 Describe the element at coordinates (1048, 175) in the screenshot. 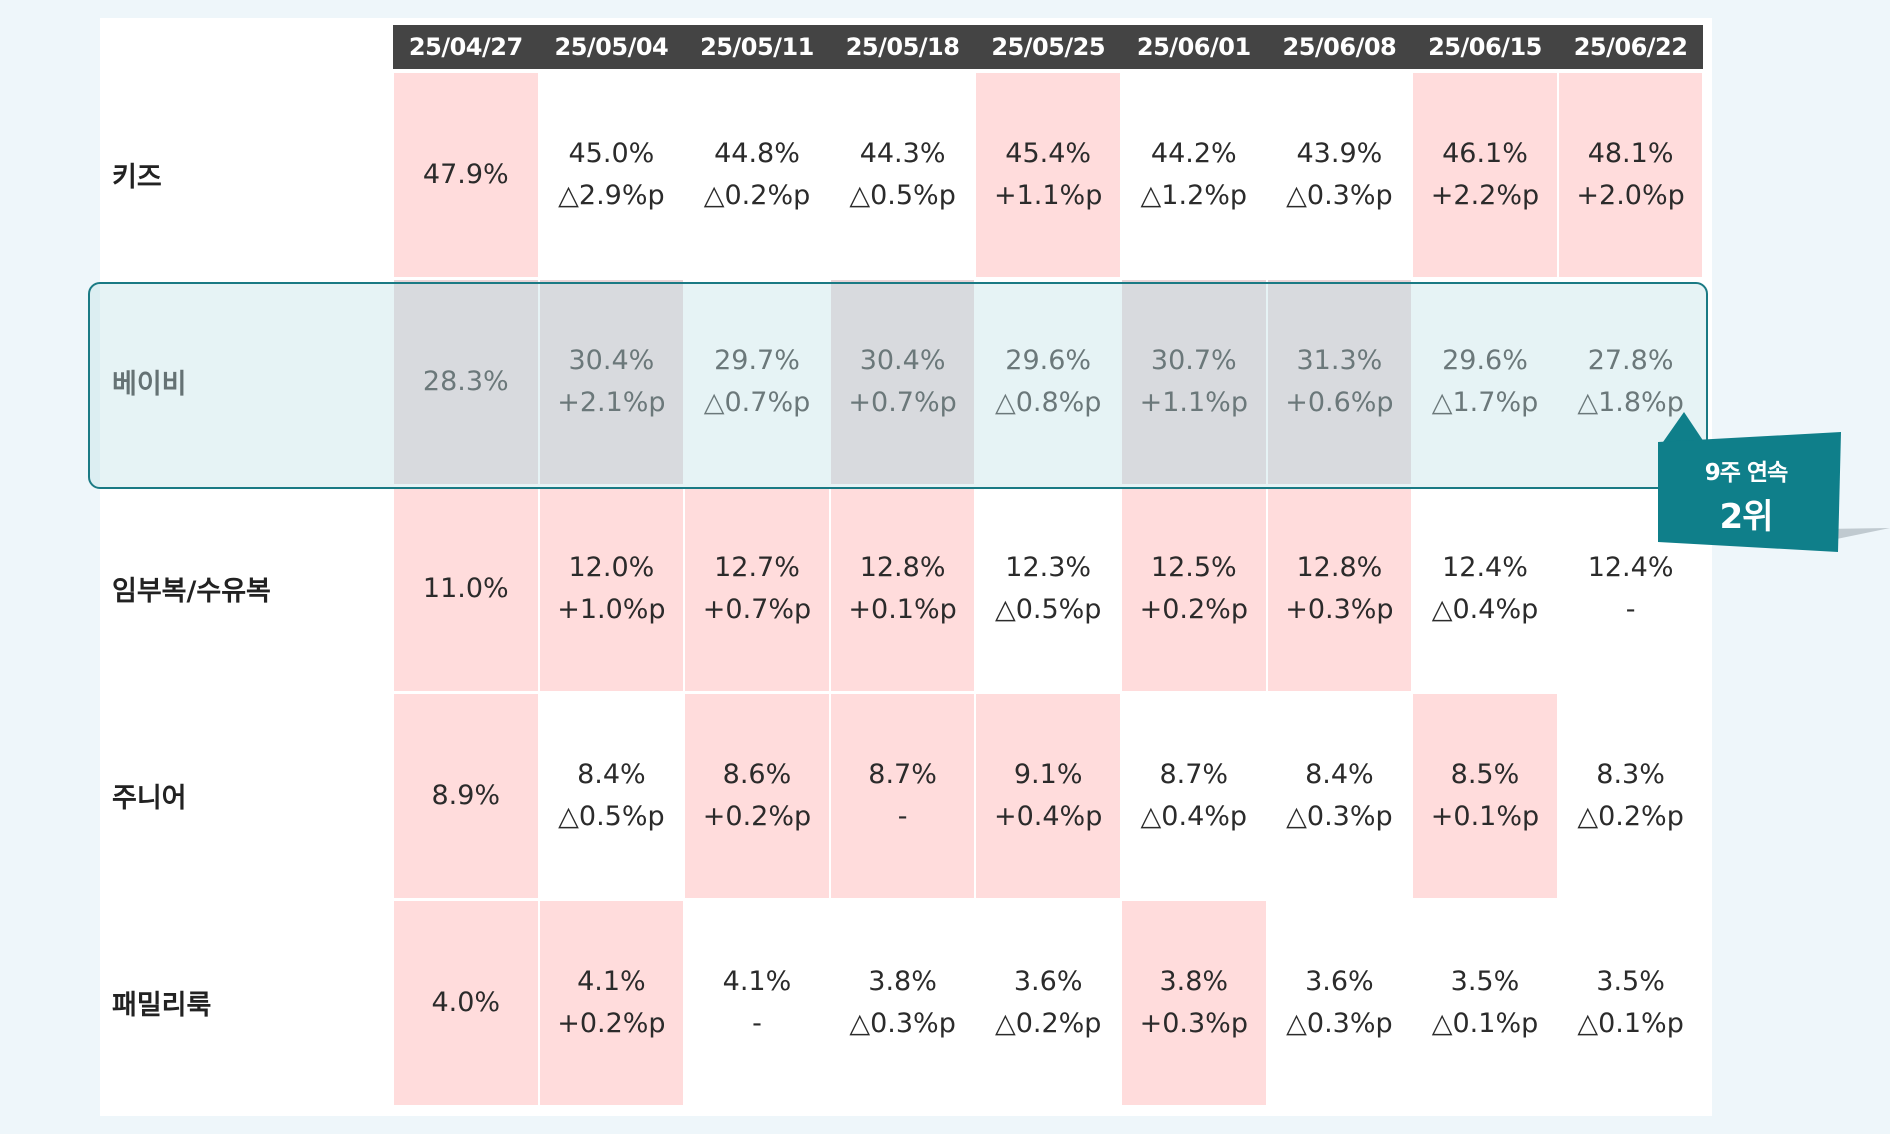

I see `table-cell: 45.4% +1.1%p` at that location.